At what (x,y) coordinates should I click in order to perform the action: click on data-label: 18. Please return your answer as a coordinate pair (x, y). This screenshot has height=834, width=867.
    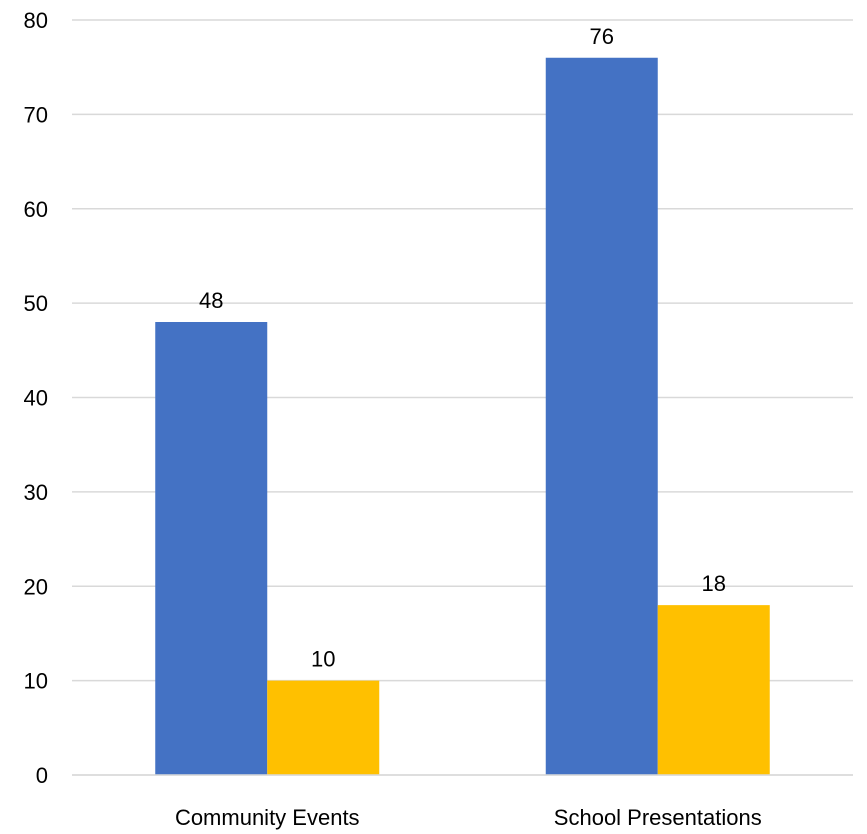
    Looking at the image, I should click on (714, 583).